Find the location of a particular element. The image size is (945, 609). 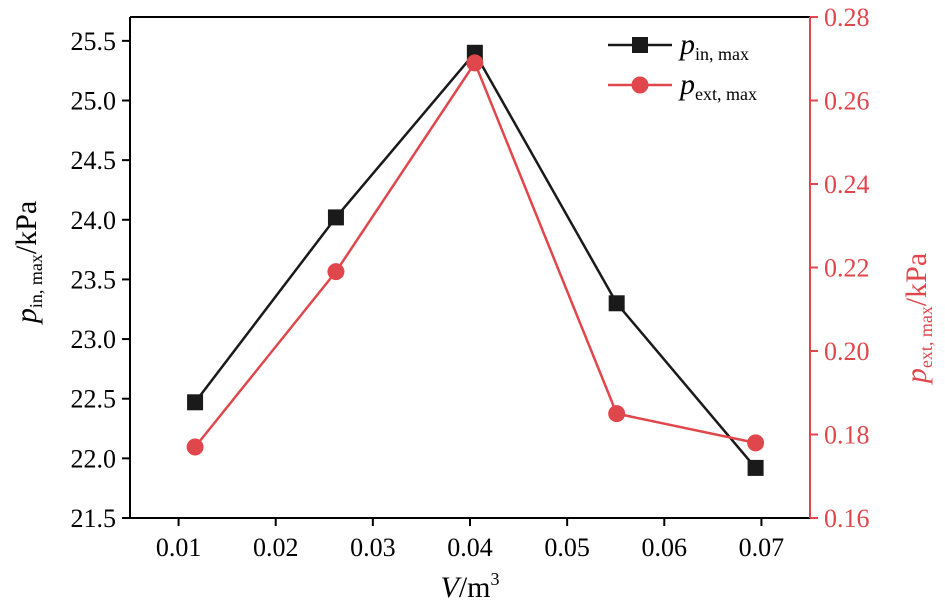

legend: pin, max pext, max is located at coordinates (682, 66).